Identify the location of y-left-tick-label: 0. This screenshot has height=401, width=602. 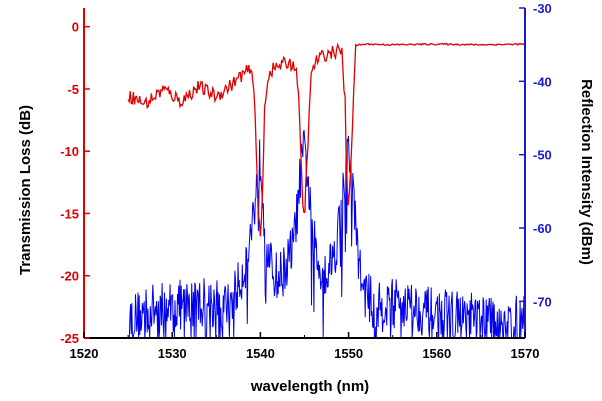
(75, 27).